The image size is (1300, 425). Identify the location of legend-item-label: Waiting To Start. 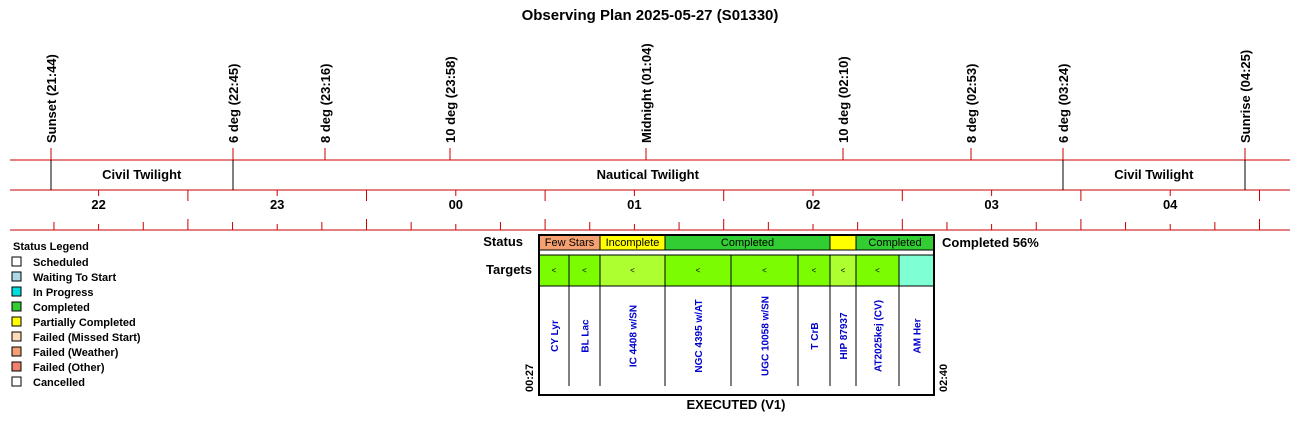
(74, 278).